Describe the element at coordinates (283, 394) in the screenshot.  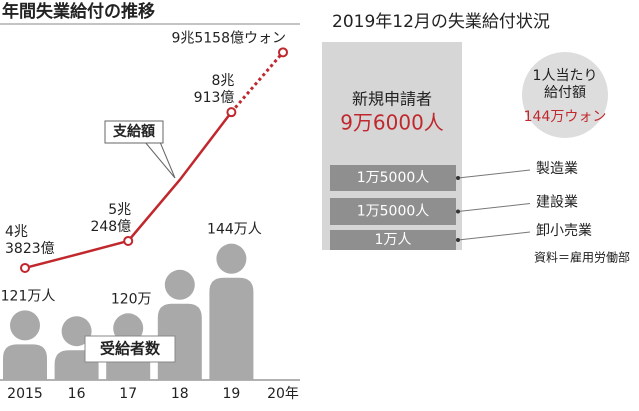
I see `x-tick-label: 20年` at that location.